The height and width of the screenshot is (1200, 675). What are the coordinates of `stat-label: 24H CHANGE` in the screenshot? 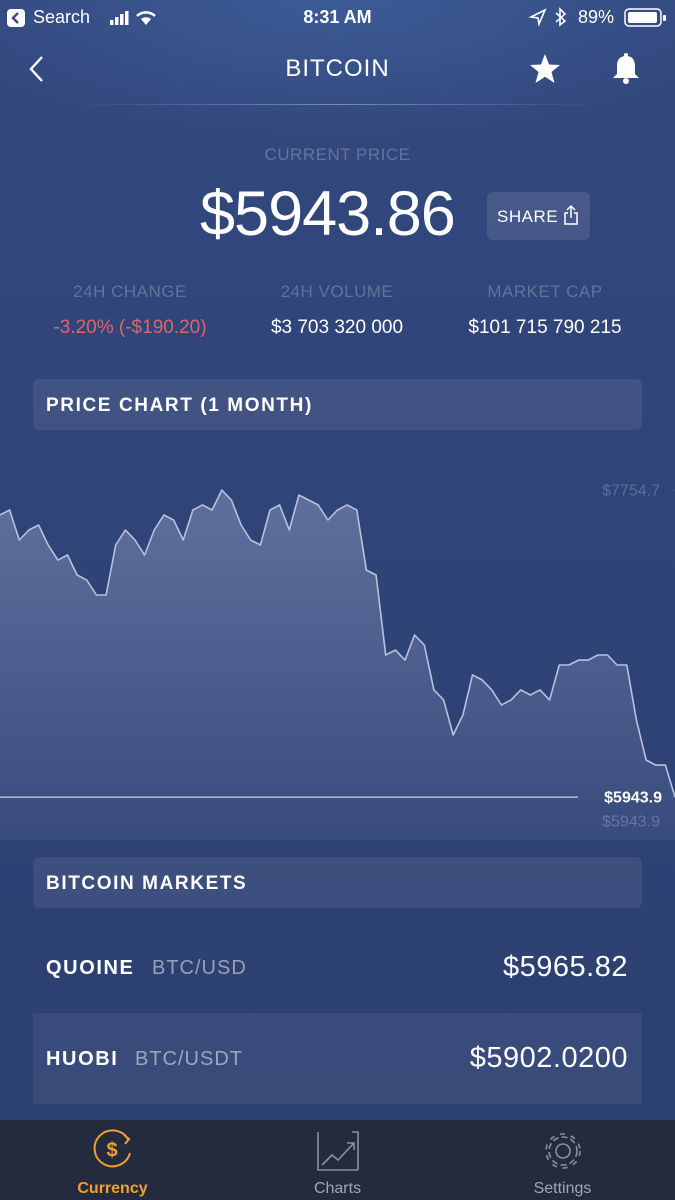 It's located at (130, 291).